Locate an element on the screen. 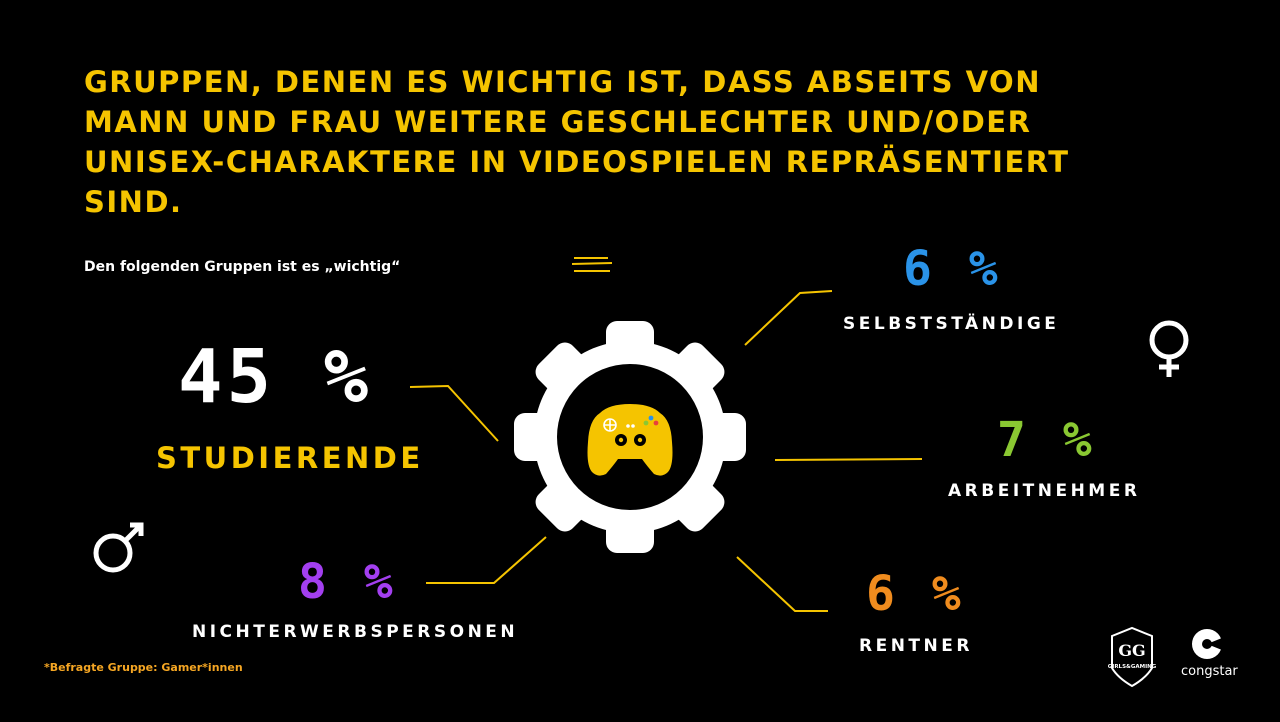 The image size is (1280, 722). value-arbeitnehmer: 7 % is located at coordinates (1046, 440).